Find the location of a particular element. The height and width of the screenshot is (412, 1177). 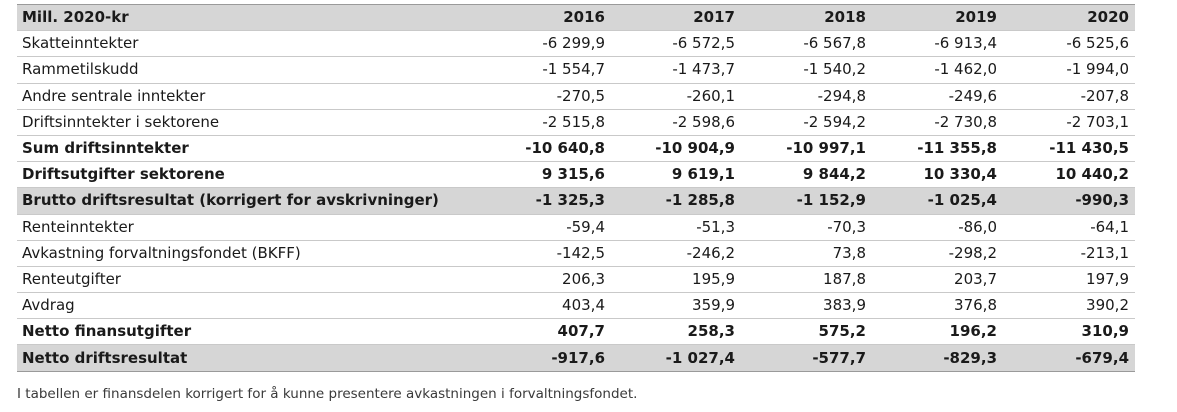

row-label: Andre sentrale inntekter is located at coordinates (234, 96).